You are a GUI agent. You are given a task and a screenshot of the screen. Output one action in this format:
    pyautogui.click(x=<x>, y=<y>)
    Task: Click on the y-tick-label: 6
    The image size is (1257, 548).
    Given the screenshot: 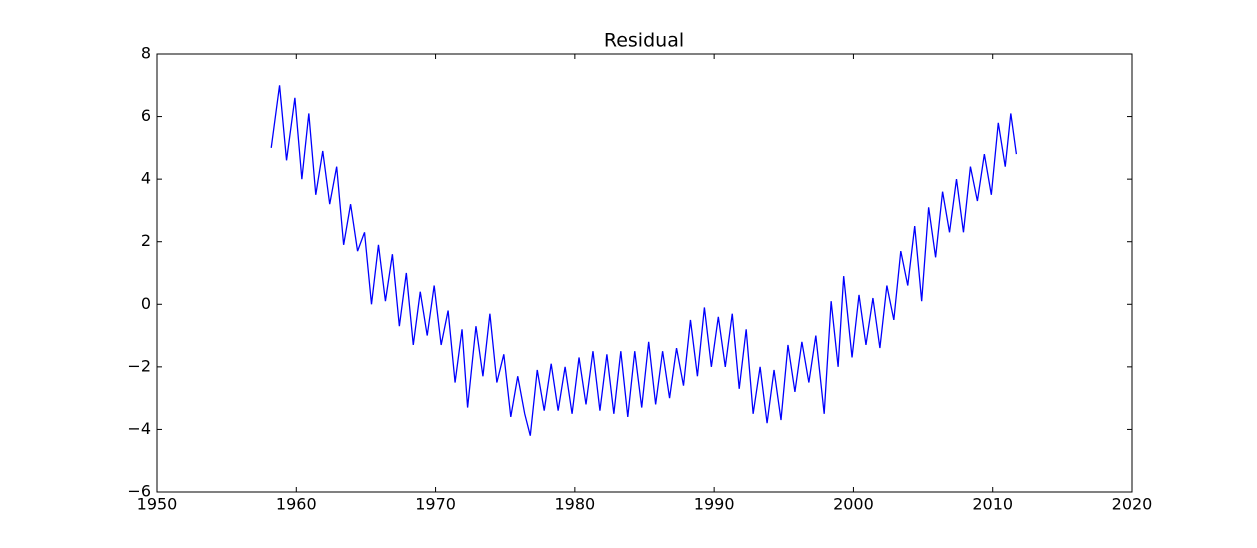 What is the action you would take?
    pyautogui.click(x=146, y=115)
    